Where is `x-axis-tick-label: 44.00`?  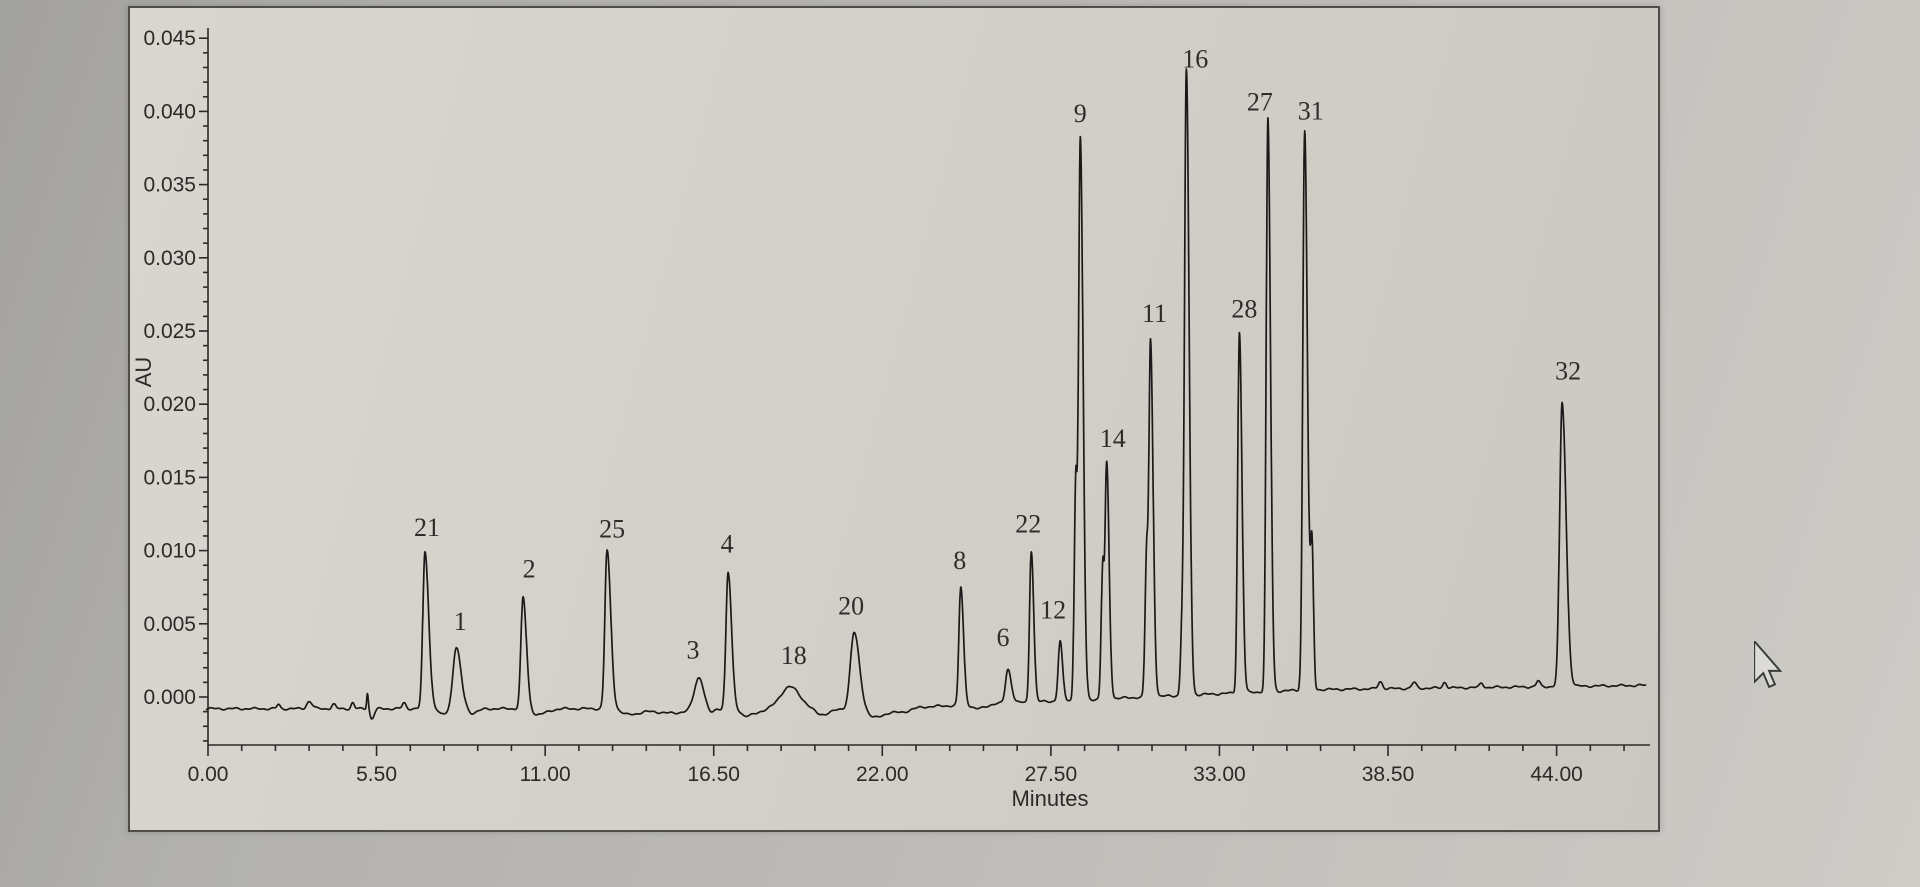 x-axis-tick-label: 44.00 is located at coordinates (1556, 774).